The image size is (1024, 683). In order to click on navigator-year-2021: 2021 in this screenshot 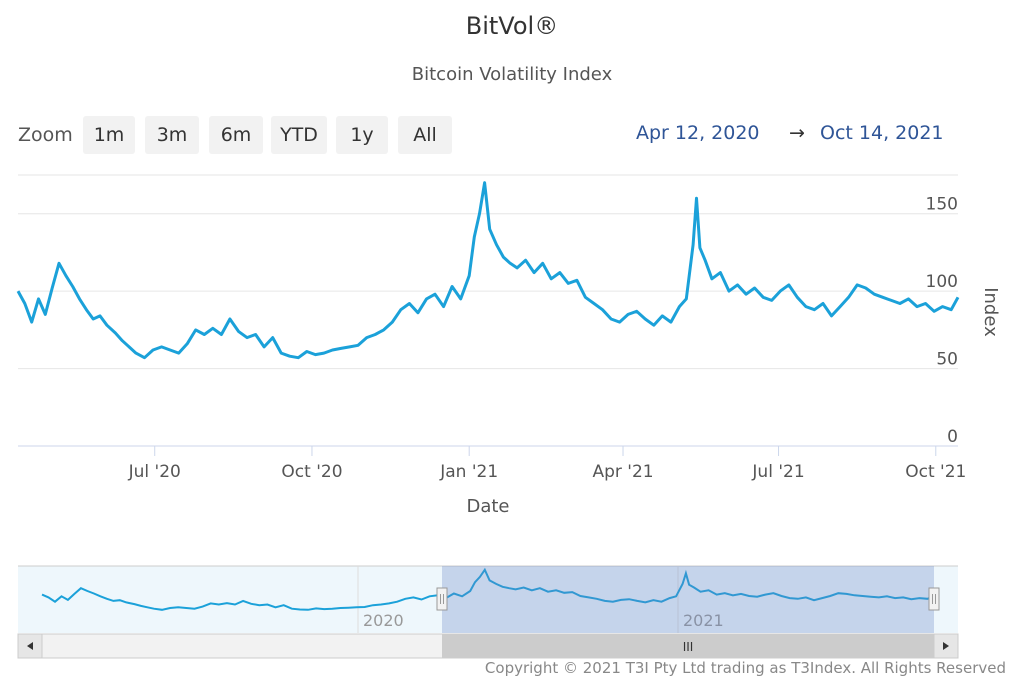, I will do `click(703, 620)`.